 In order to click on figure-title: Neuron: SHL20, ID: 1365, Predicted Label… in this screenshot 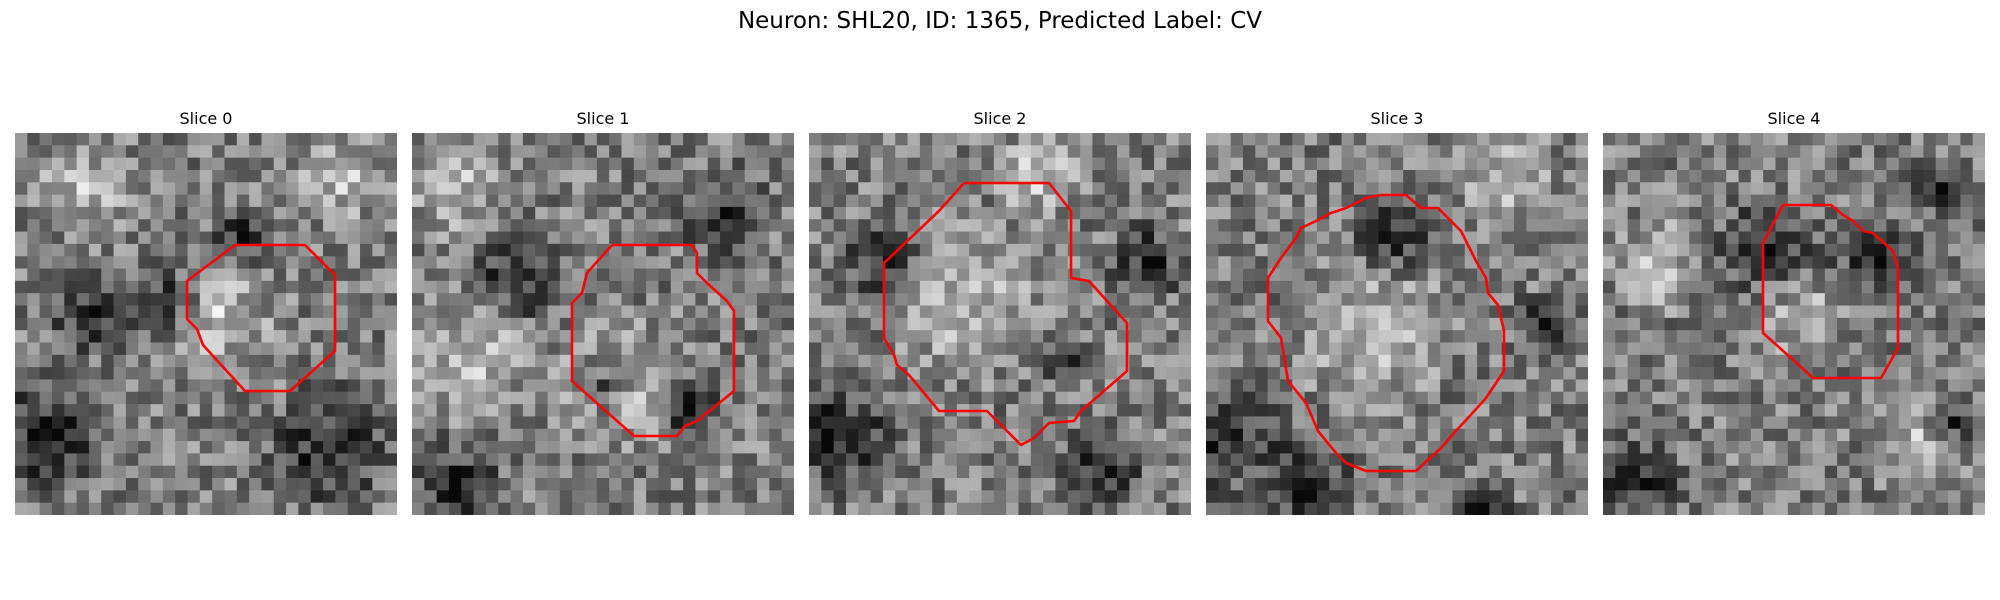, I will do `click(1000, 21)`.